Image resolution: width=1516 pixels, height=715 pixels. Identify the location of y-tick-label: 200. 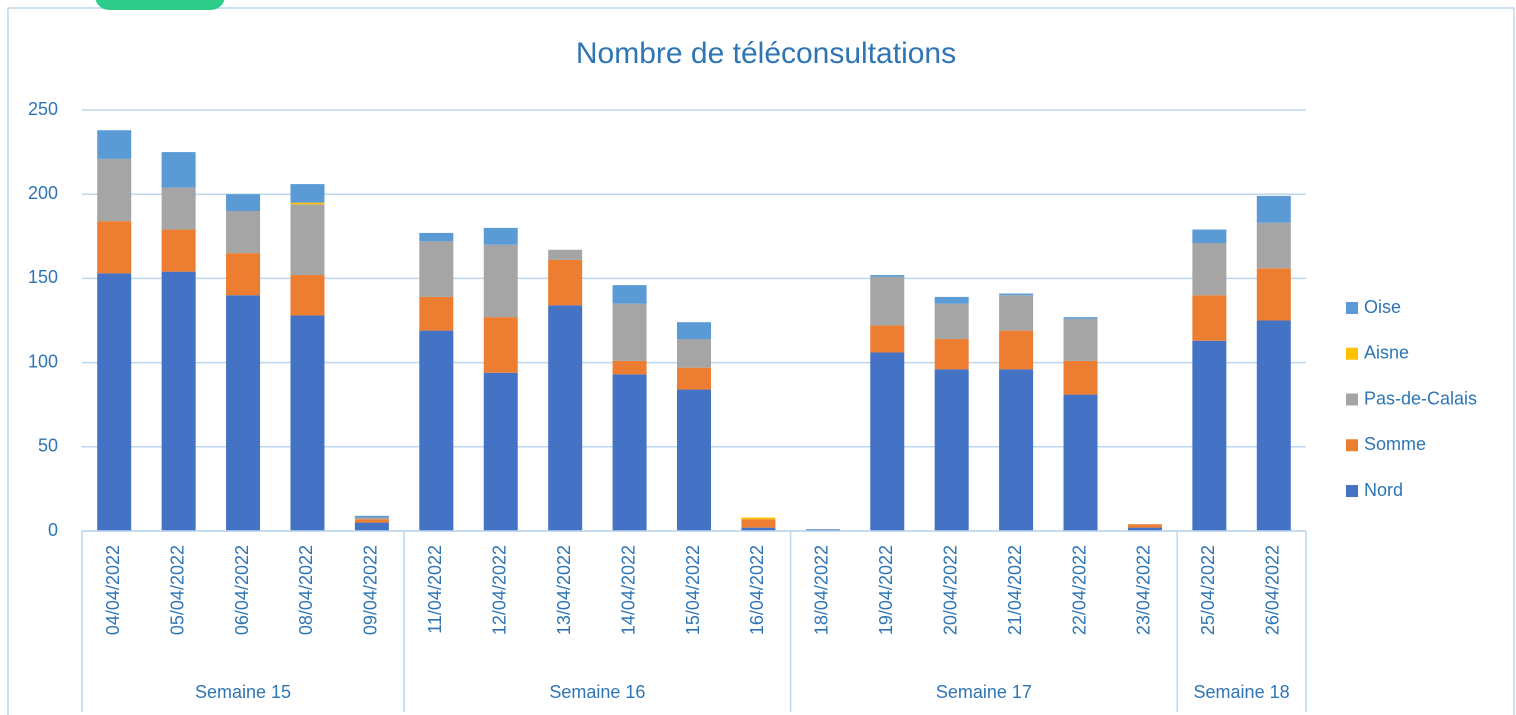
(43, 193).